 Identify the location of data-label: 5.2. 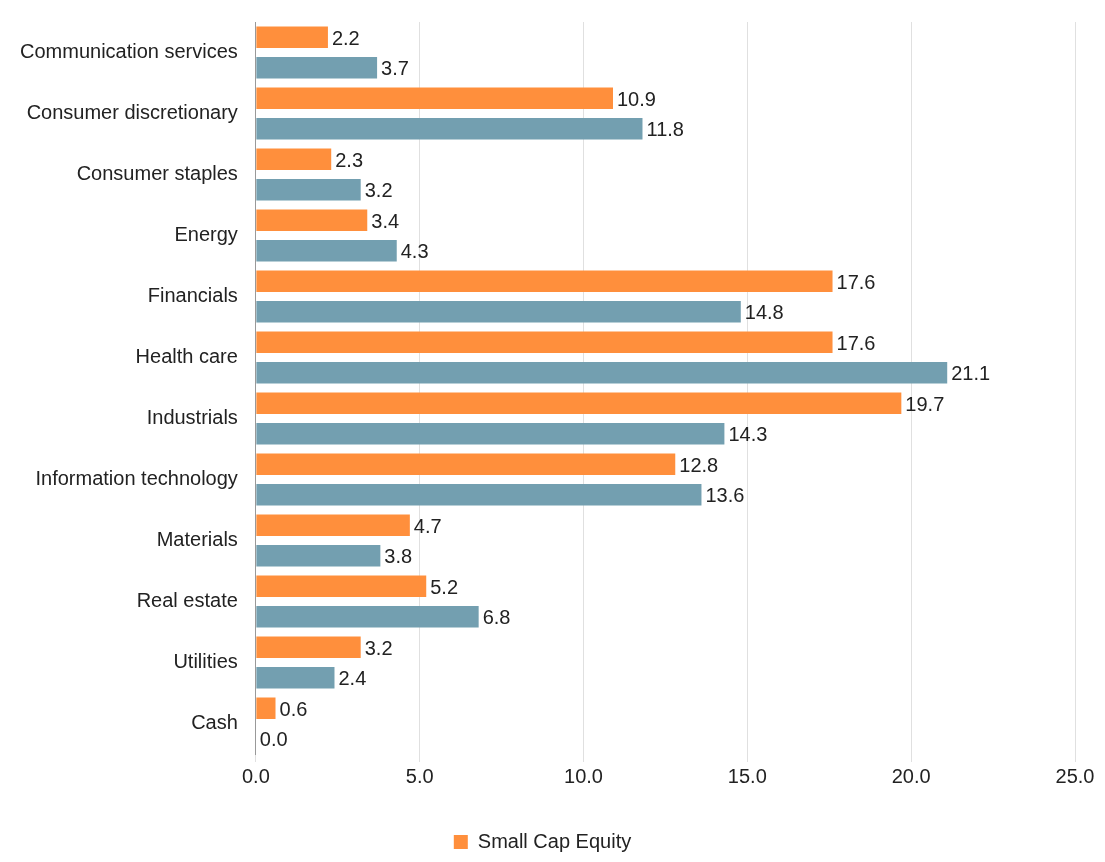
(444, 586).